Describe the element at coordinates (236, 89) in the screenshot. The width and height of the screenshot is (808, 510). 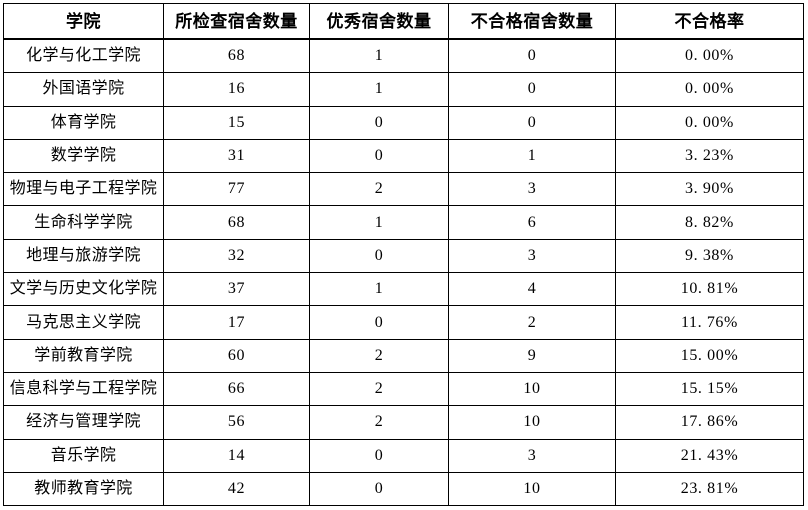
I see `cell-inspected-count: 16` at that location.